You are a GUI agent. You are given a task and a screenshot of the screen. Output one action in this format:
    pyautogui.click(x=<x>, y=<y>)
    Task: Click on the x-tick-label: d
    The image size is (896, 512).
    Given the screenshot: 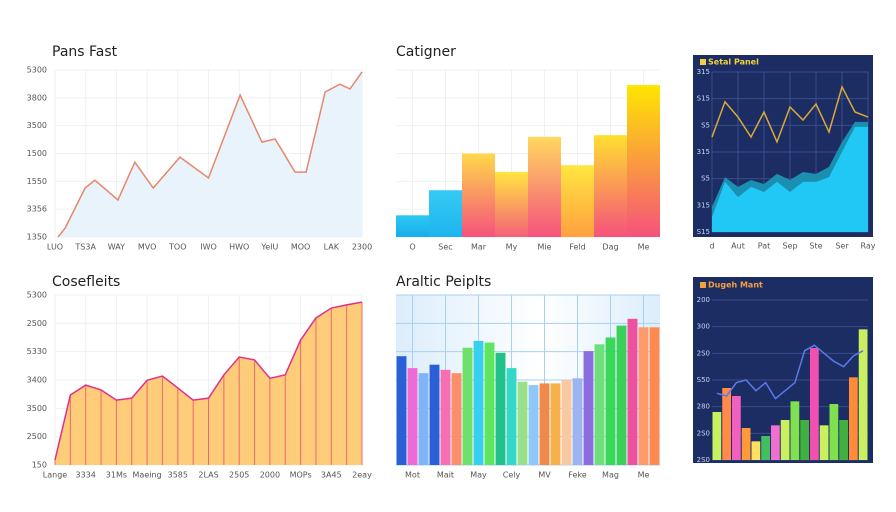 What is the action you would take?
    pyautogui.click(x=711, y=246)
    